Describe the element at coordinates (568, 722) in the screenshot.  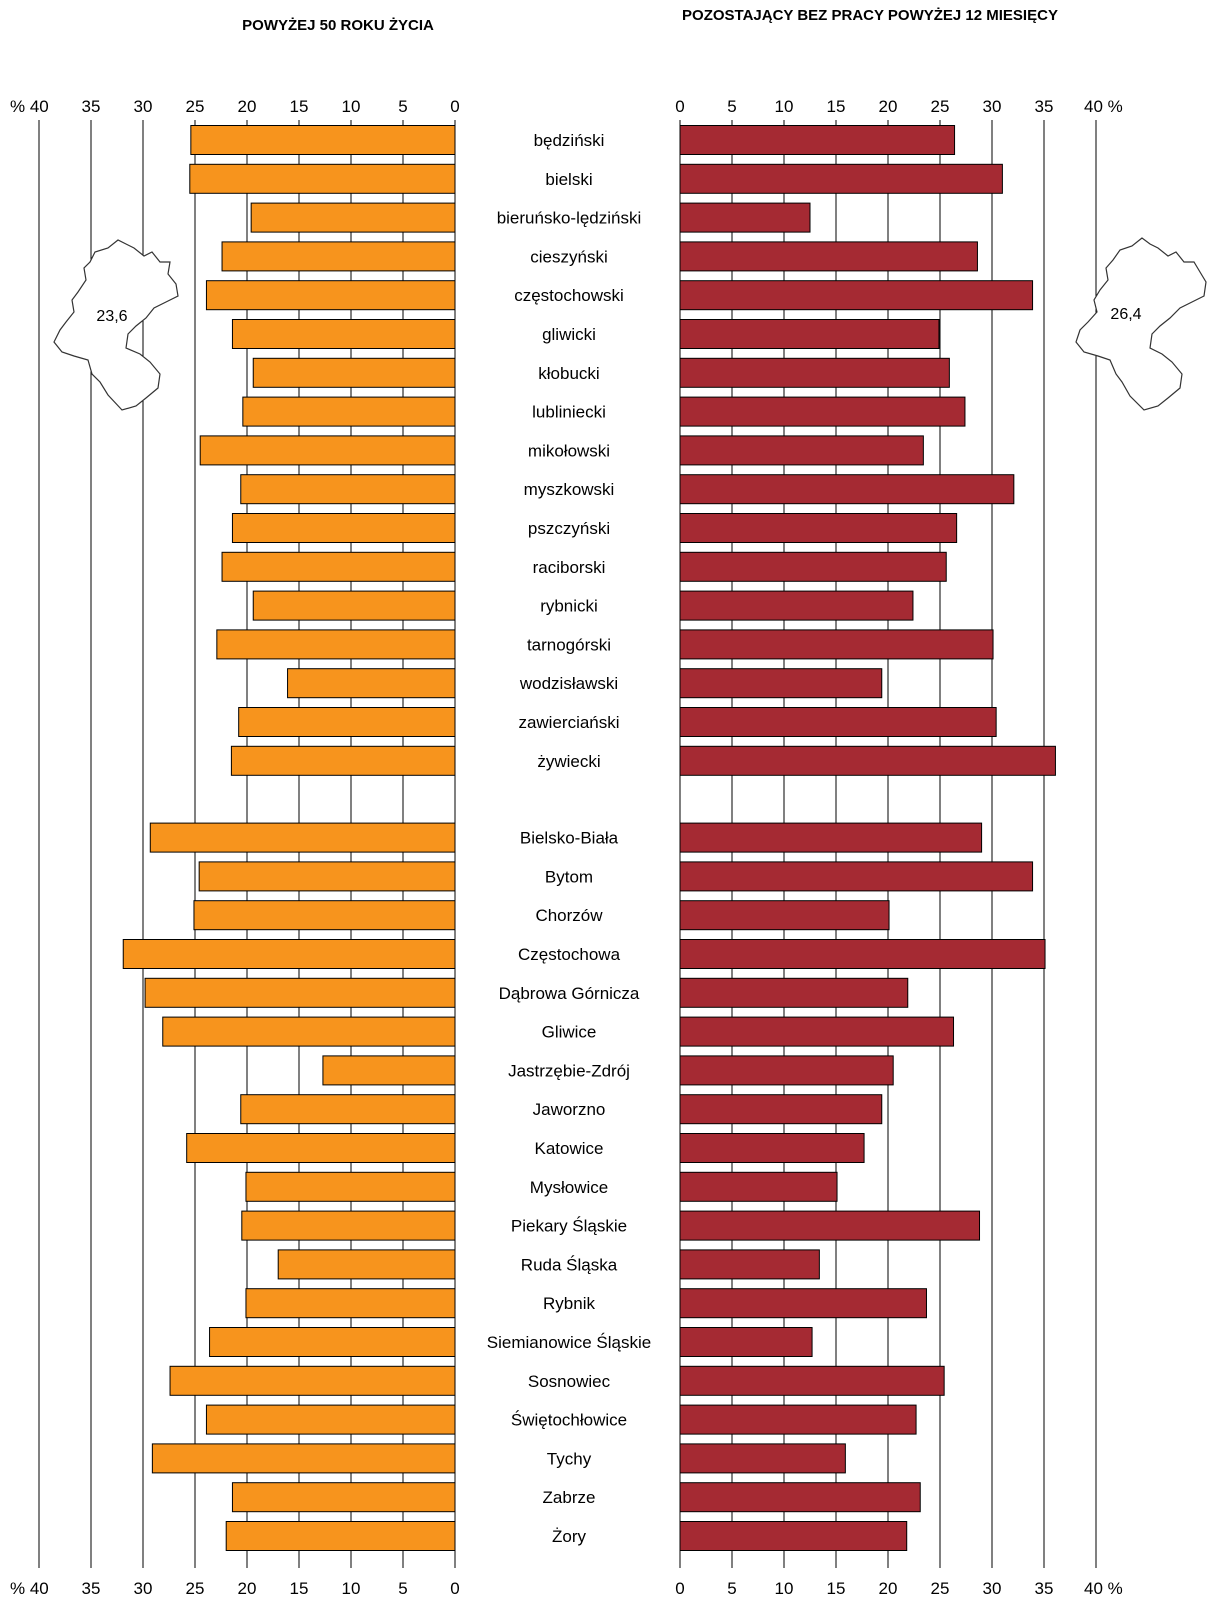
I see `category-label: zawierciański` at that location.